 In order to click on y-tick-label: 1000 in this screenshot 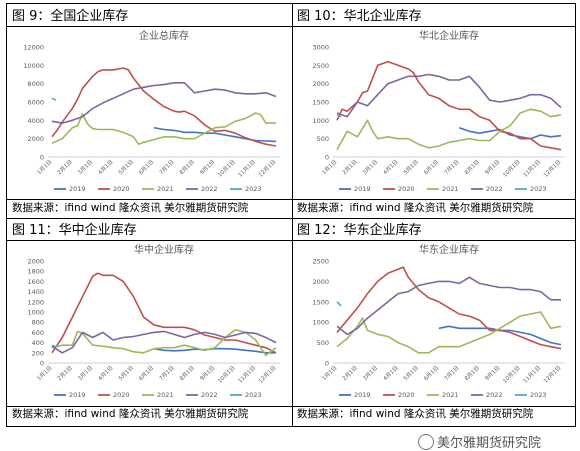, I will do `click(35, 313)`.